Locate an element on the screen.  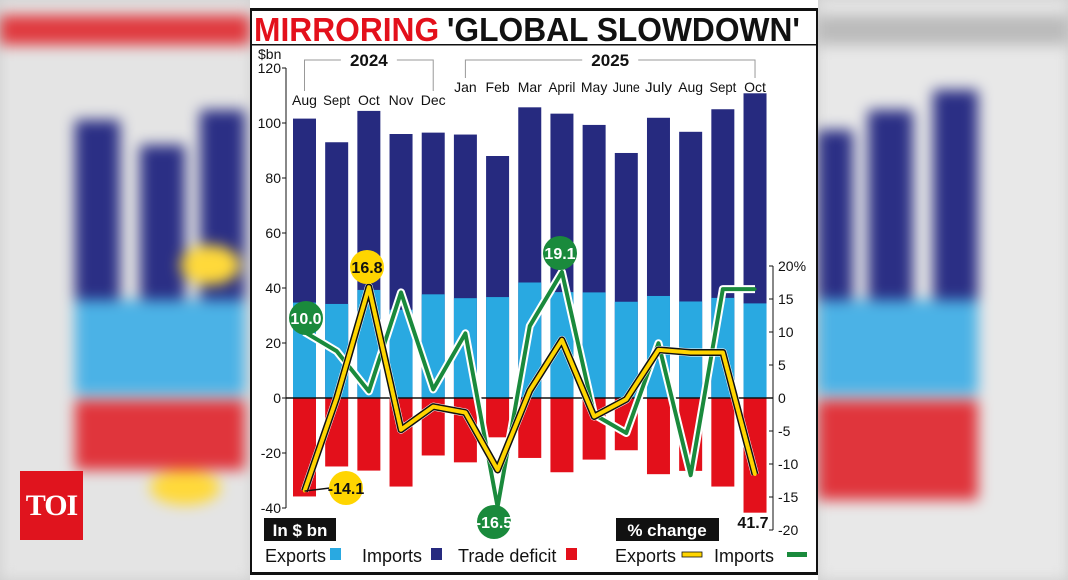
panel-border-left is located at coordinates (251, 291).